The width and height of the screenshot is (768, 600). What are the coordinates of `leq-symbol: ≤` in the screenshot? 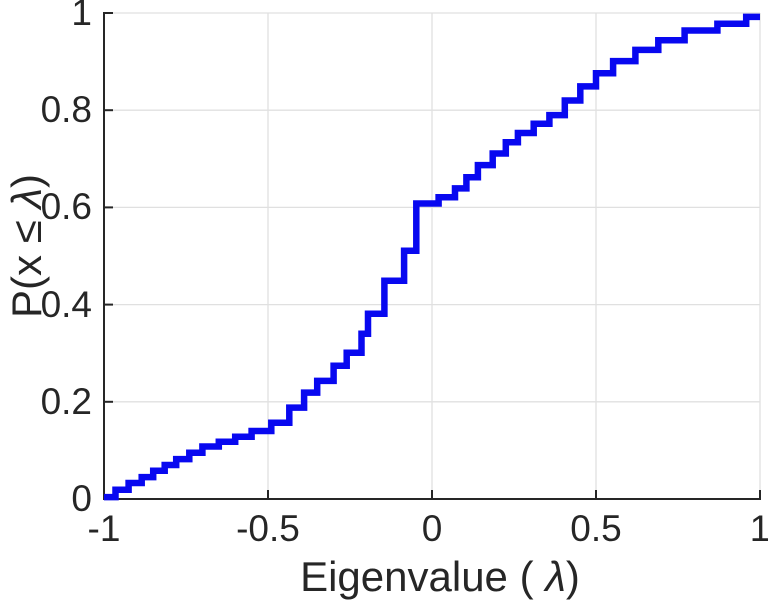 It's located at (26, 232).